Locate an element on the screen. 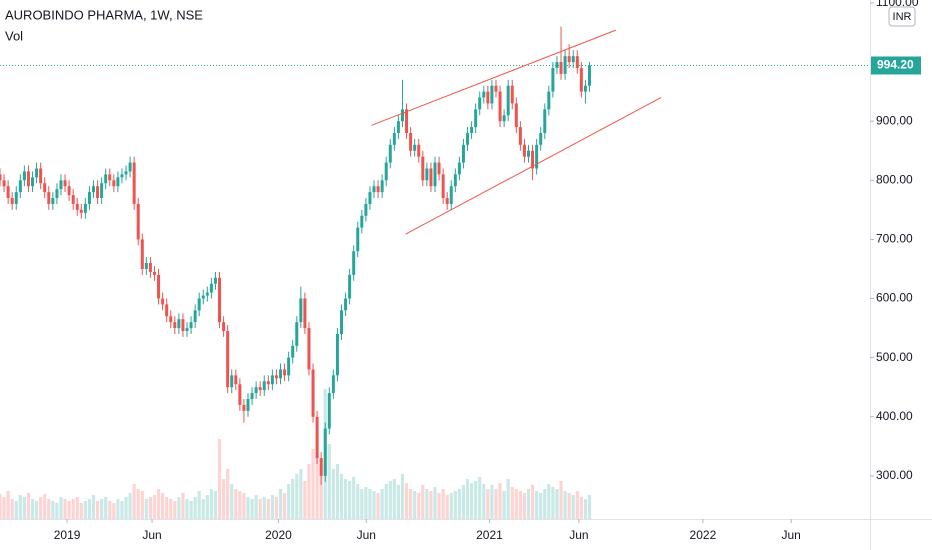 The width and height of the screenshot is (932, 550). y-tick-label: 1100.00 is located at coordinates (897, 4).